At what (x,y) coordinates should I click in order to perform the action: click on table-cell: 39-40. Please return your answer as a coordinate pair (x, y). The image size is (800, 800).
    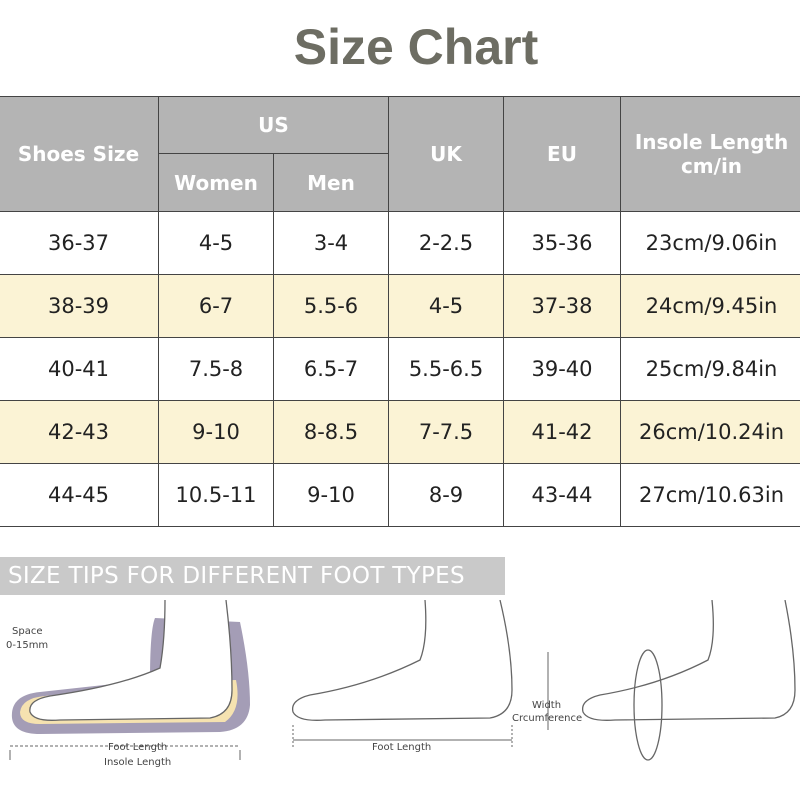
    Looking at the image, I should click on (562, 369).